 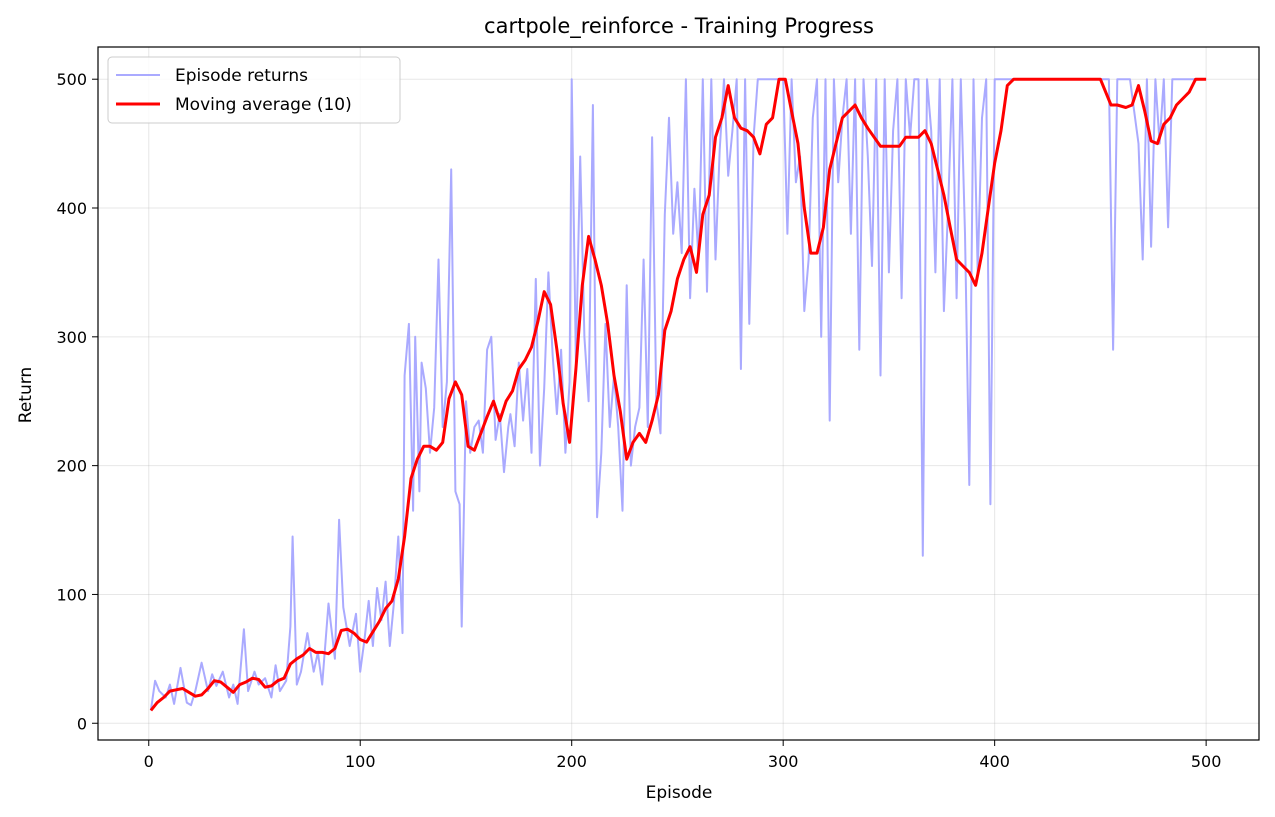 I want to click on legend: Episode returns Moving average (10), so click(x=254, y=90).